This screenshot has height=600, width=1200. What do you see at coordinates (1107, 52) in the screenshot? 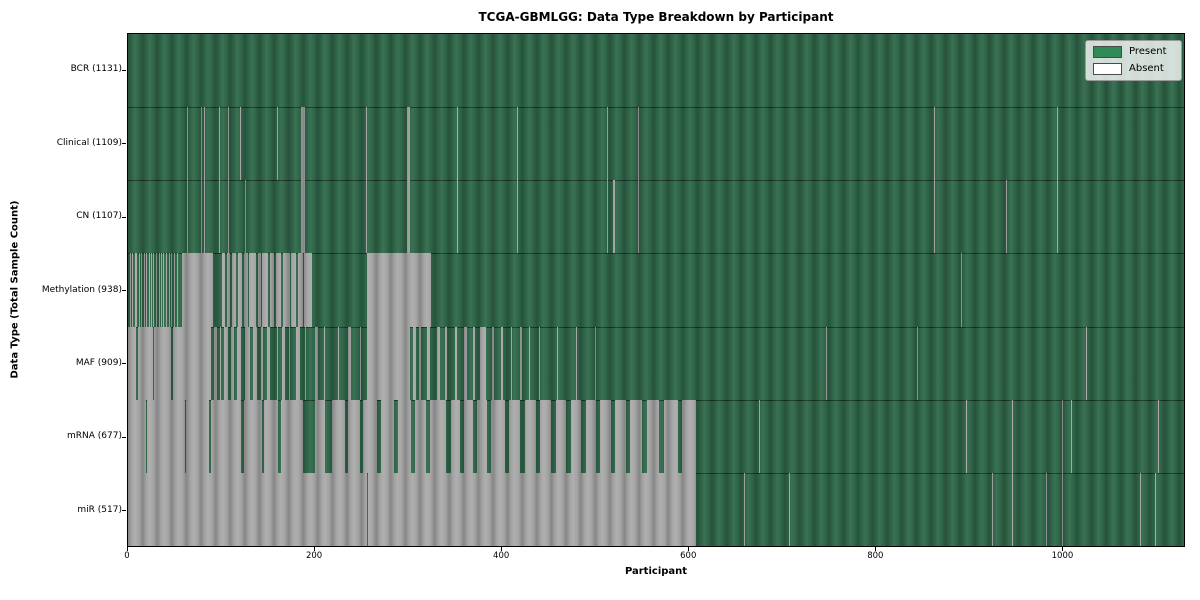
I see `present-swatch` at bounding box center [1107, 52].